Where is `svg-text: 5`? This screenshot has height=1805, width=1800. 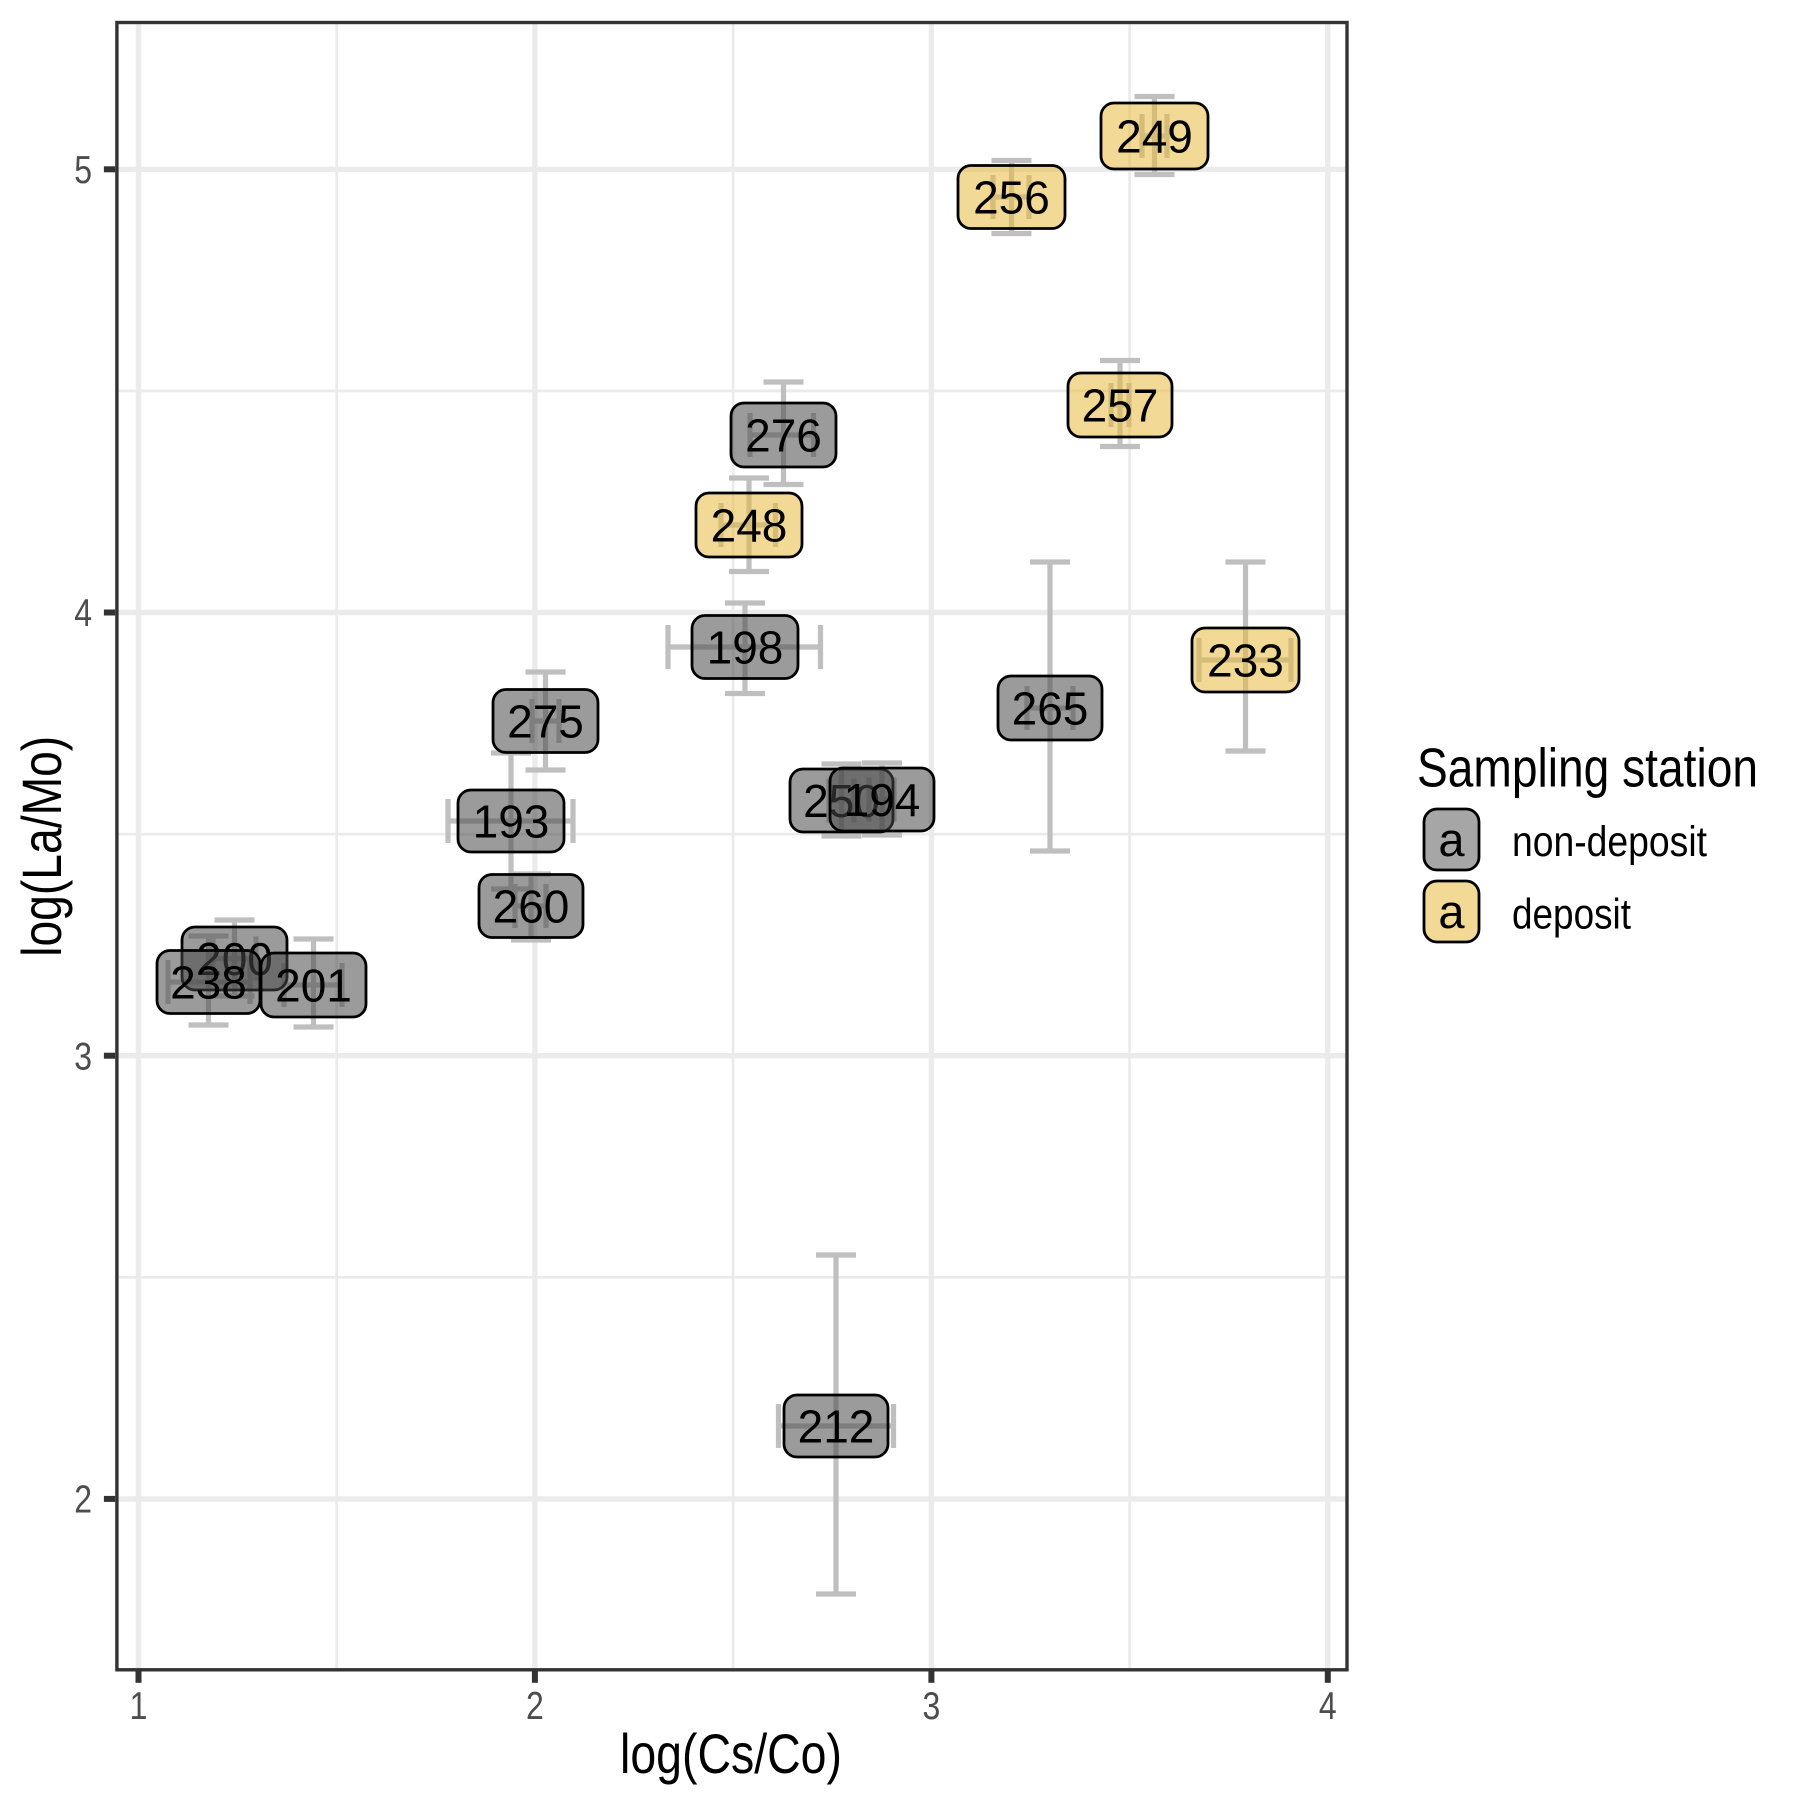
svg-text: 5 is located at coordinates (83, 170).